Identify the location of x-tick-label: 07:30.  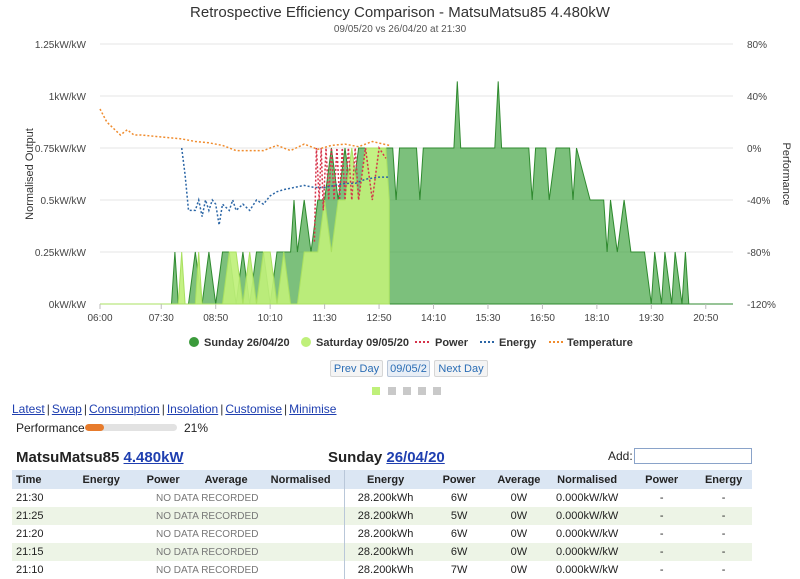
(161, 318).